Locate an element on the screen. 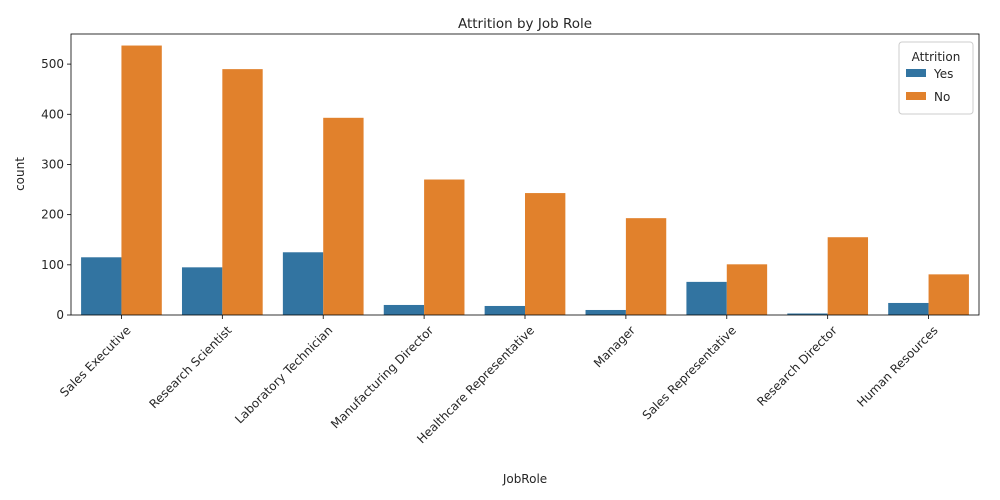 The height and width of the screenshot is (500, 1000). y-axis-label: count is located at coordinates (20, 174).